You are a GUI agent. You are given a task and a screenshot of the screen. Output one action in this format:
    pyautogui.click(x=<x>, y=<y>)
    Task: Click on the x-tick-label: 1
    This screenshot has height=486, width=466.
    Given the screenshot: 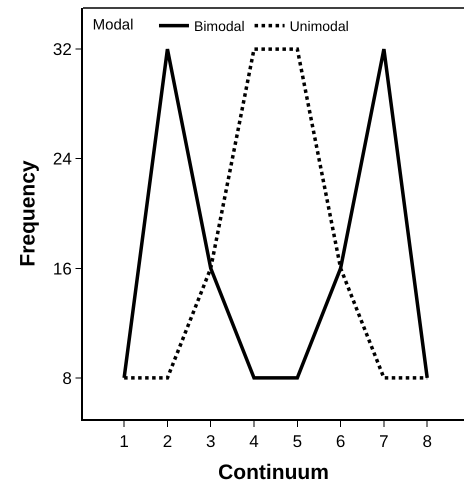 What is the action you would take?
    pyautogui.click(x=124, y=442)
    